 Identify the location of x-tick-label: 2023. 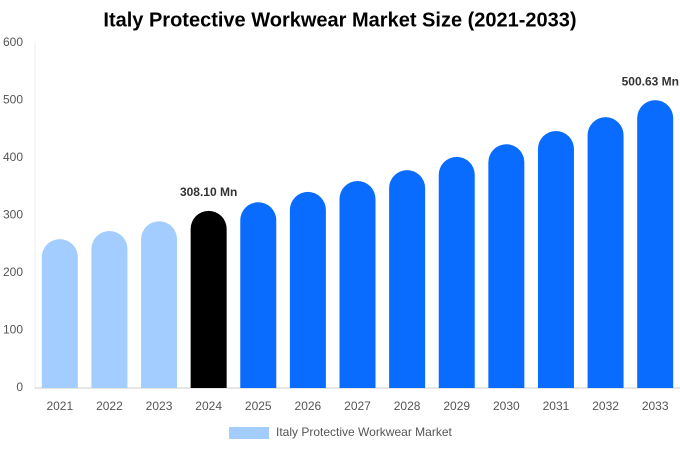
(159, 406).